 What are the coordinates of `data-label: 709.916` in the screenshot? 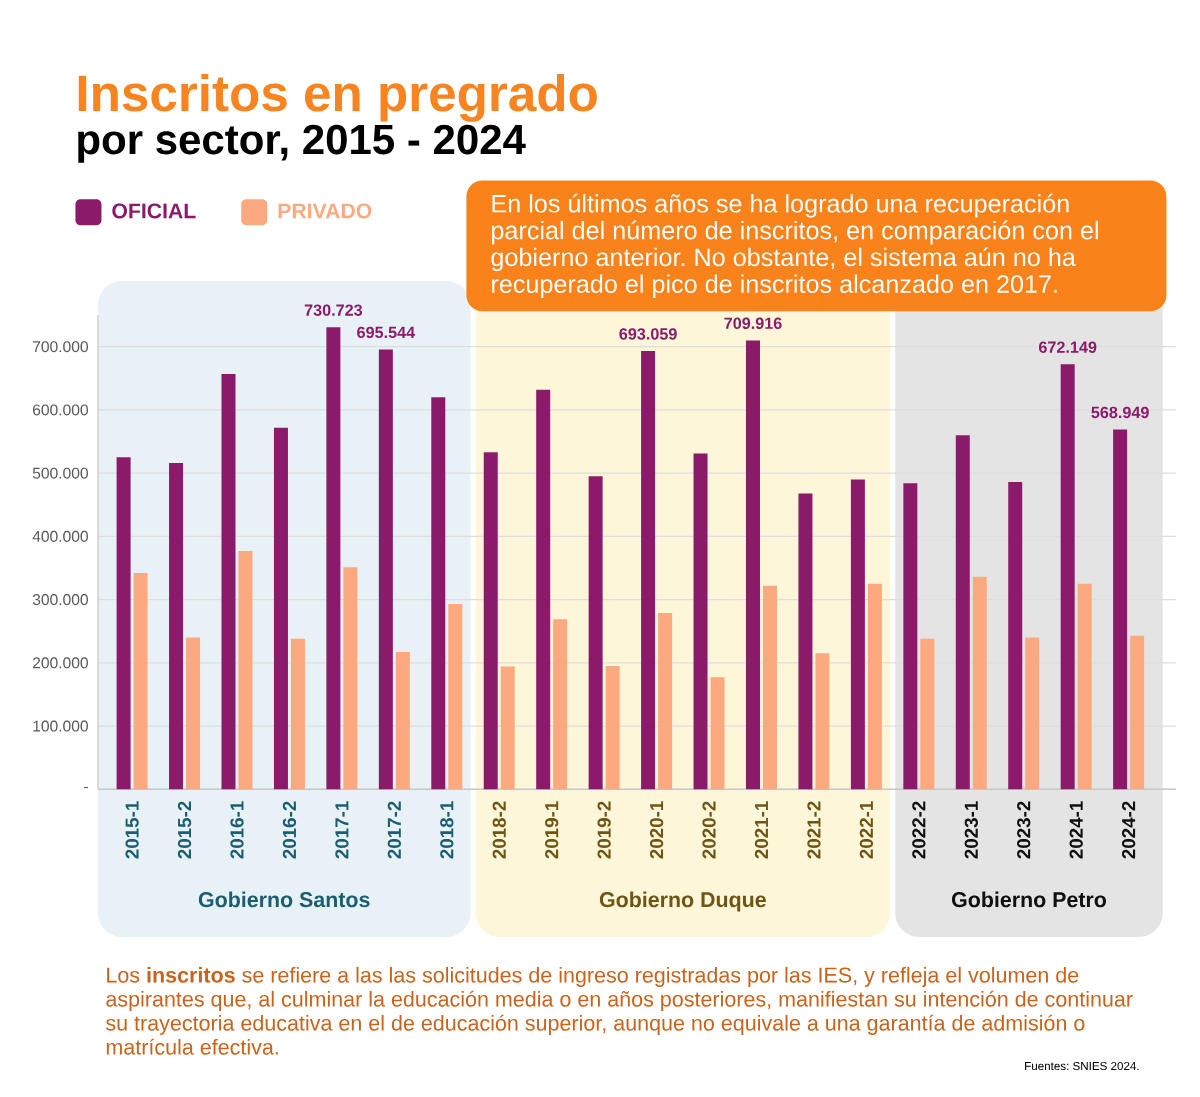 It's located at (753, 323).